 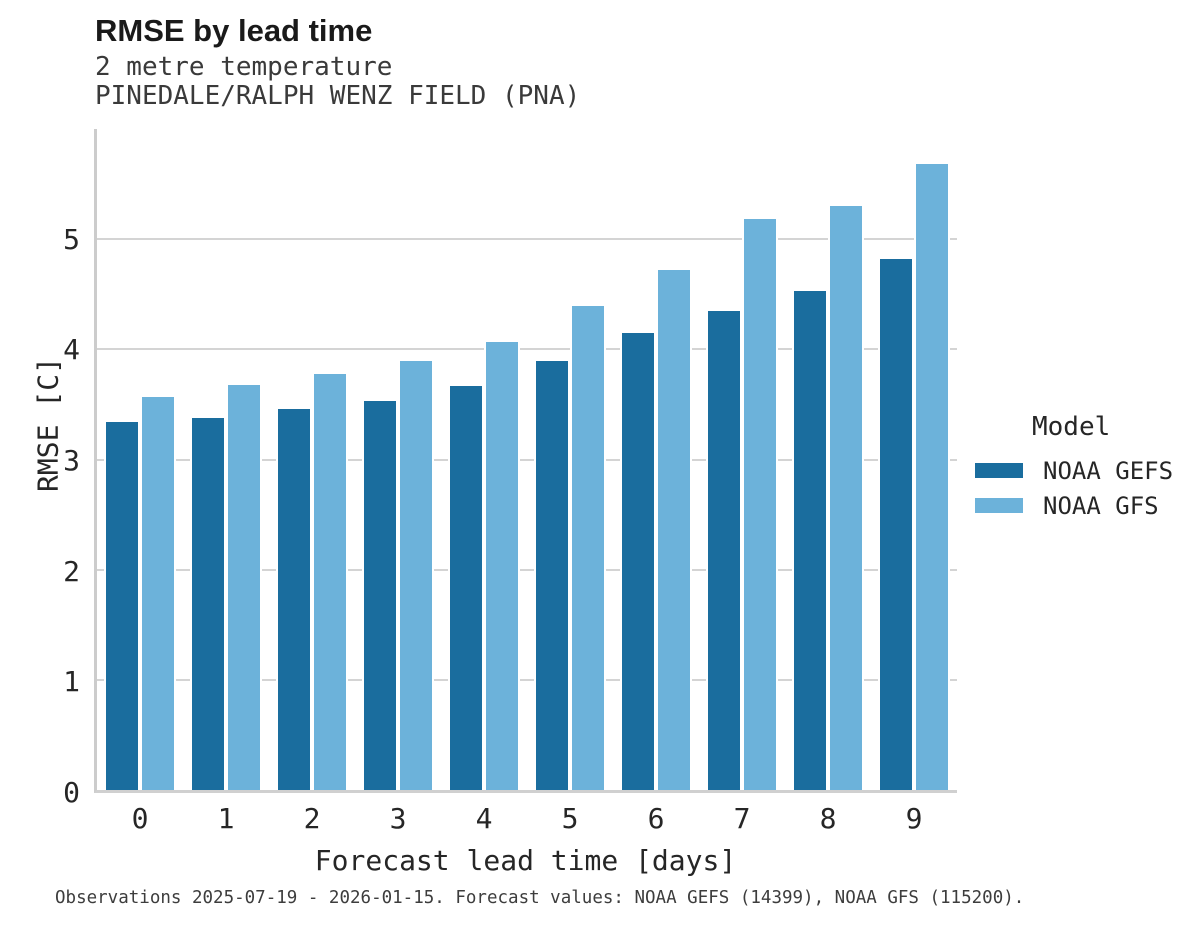 What do you see at coordinates (71, 571) in the screenshot?
I see `y-tick-label-2: 2` at bounding box center [71, 571].